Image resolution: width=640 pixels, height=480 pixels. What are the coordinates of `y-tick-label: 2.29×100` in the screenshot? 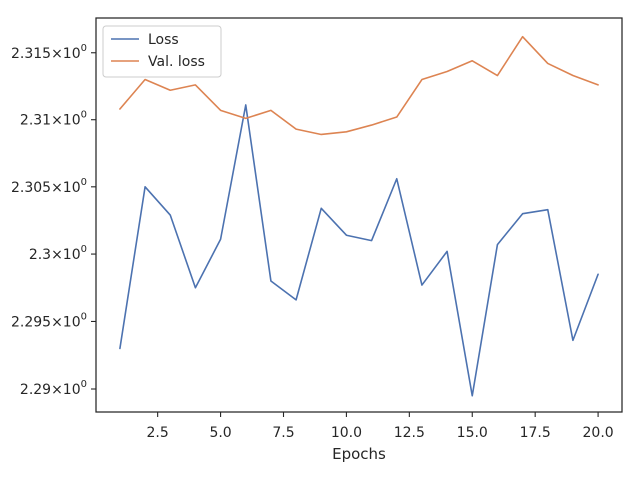 It's located at (53, 388).